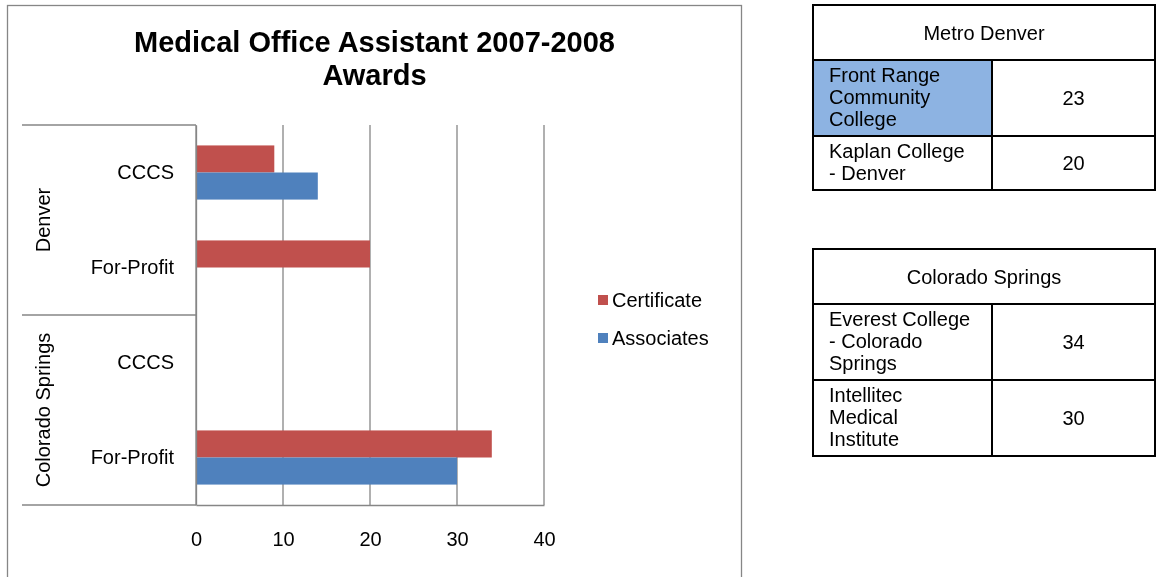 The height and width of the screenshot is (577, 1156). I want to click on x-tick-label: 20, so click(370, 539).